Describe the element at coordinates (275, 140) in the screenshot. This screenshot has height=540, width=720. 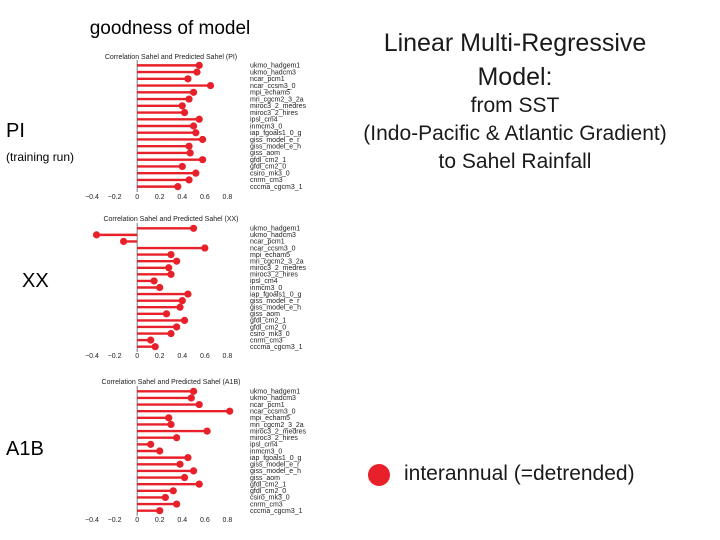
I see `model-label: giss_model_e_r` at that location.